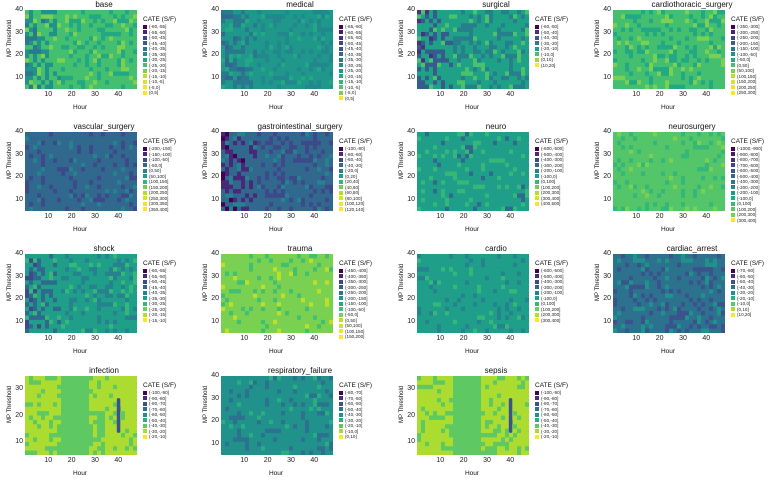  Describe the element at coordinates (669, 171) in the screenshot. I see `heatmap-plot-area` at that location.